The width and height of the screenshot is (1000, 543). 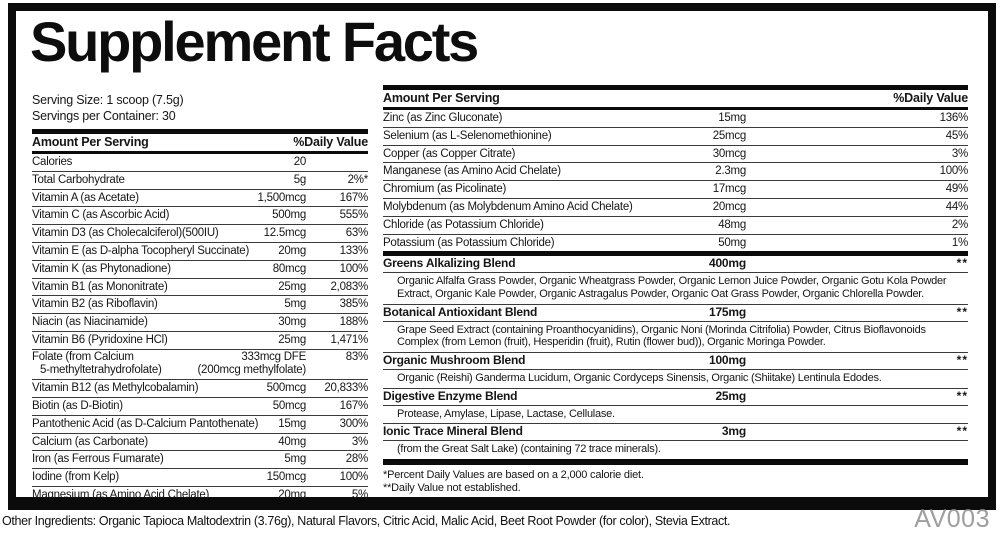 I want to click on nutrient-daily-value: 3%, so click(x=959, y=153).